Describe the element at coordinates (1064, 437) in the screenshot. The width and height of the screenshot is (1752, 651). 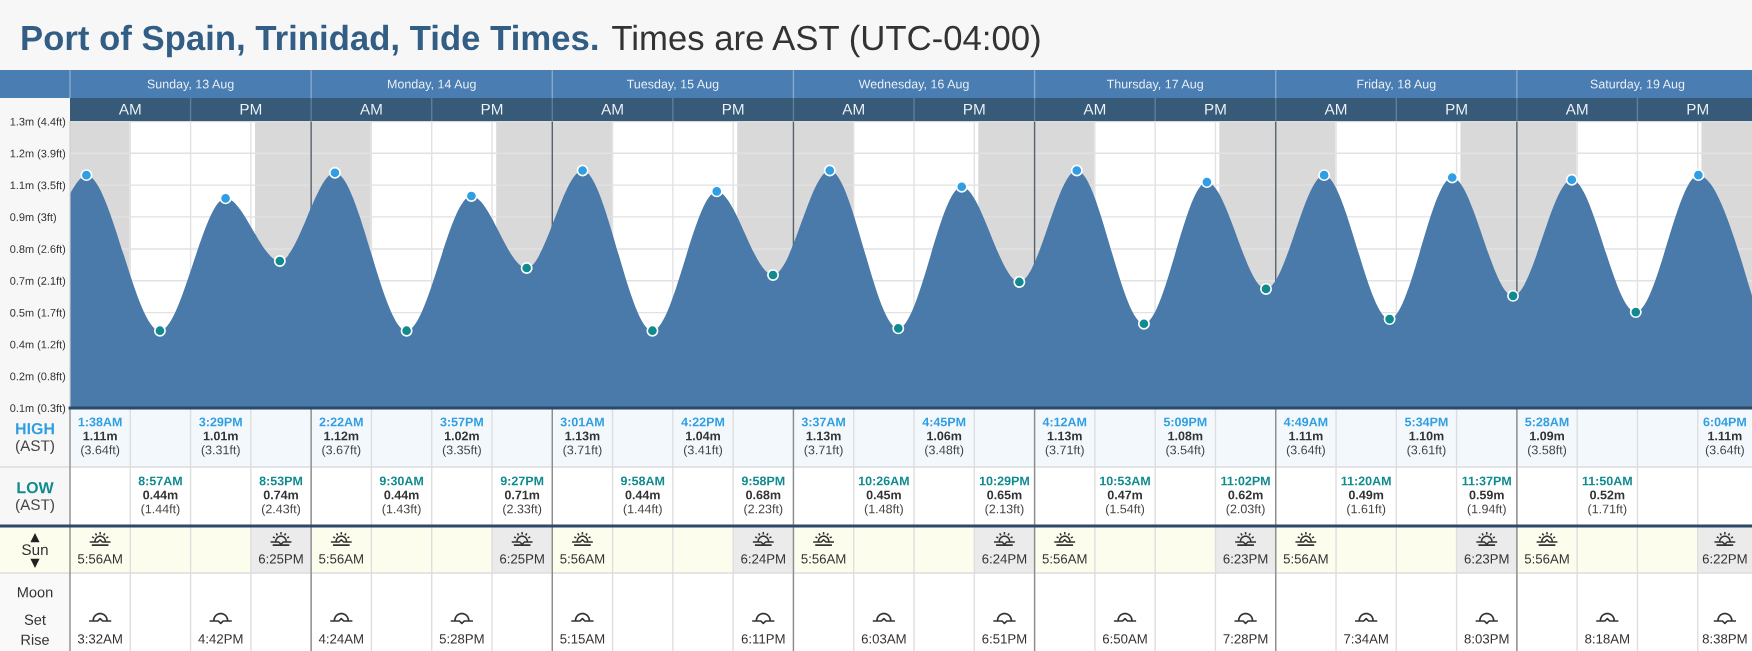
I see `text: 4:12AM 1.13m (3.71ft)` at that location.